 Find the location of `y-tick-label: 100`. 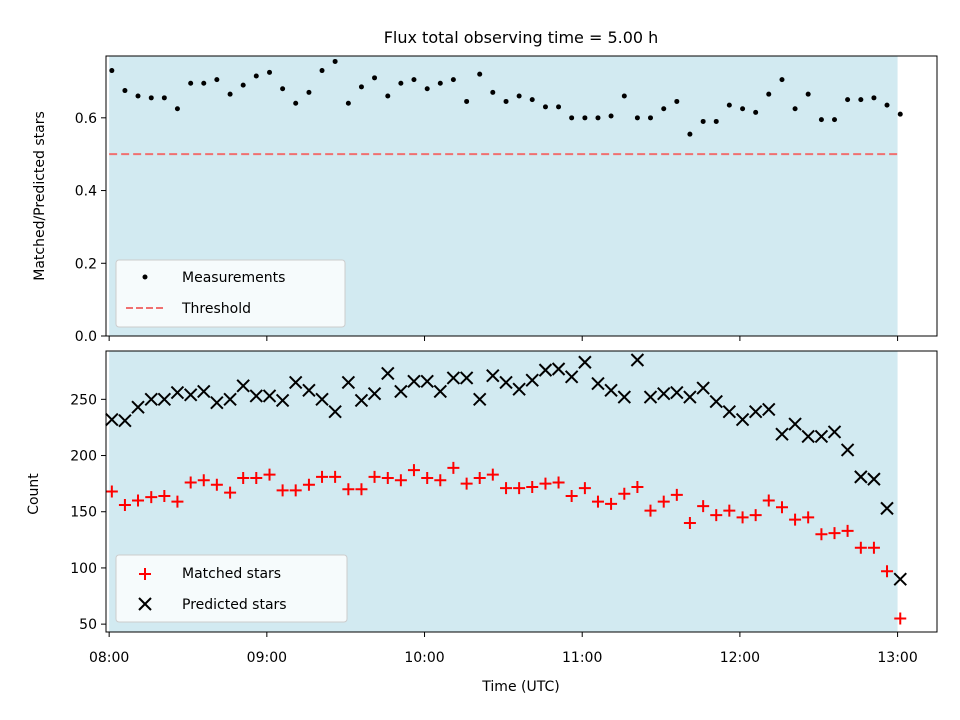

y-tick-label: 100 is located at coordinates (83, 569).